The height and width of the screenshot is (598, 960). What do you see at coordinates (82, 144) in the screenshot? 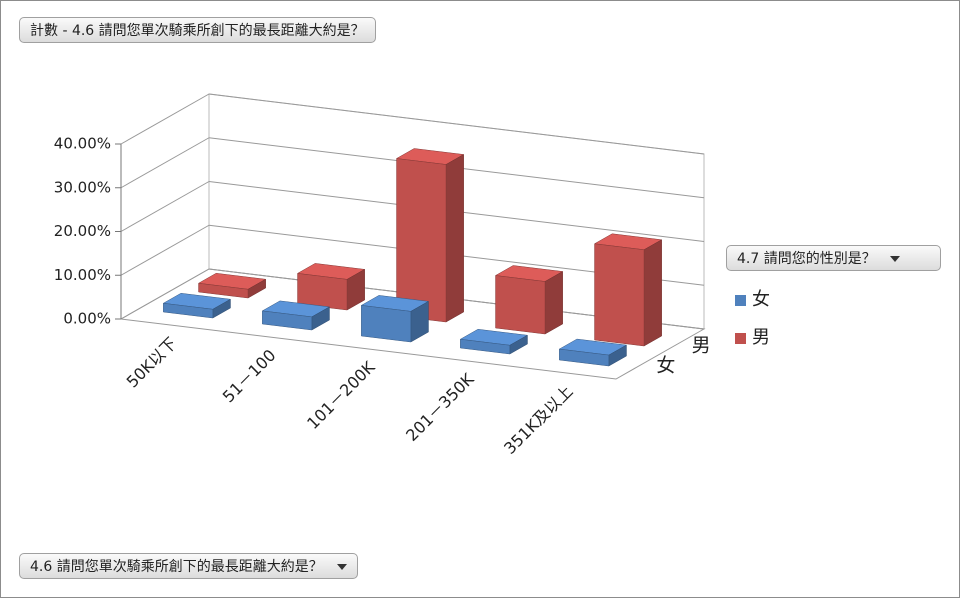
I see `y-tick-label: 40.00%` at bounding box center [82, 144].